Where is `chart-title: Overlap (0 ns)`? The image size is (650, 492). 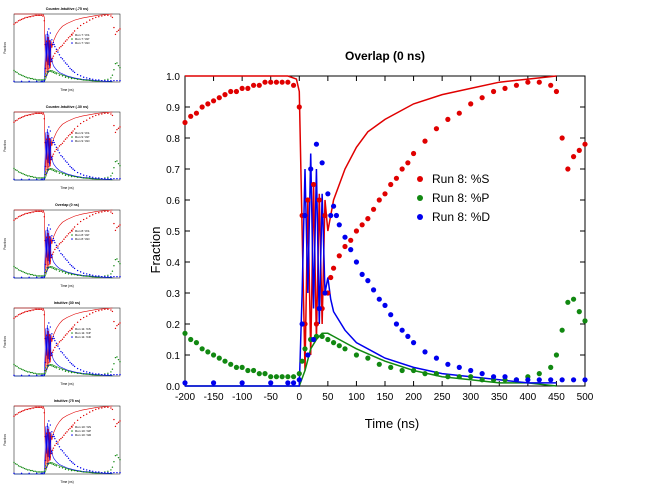 chart-title: Overlap (0 ns) is located at coordinates (385, 56).